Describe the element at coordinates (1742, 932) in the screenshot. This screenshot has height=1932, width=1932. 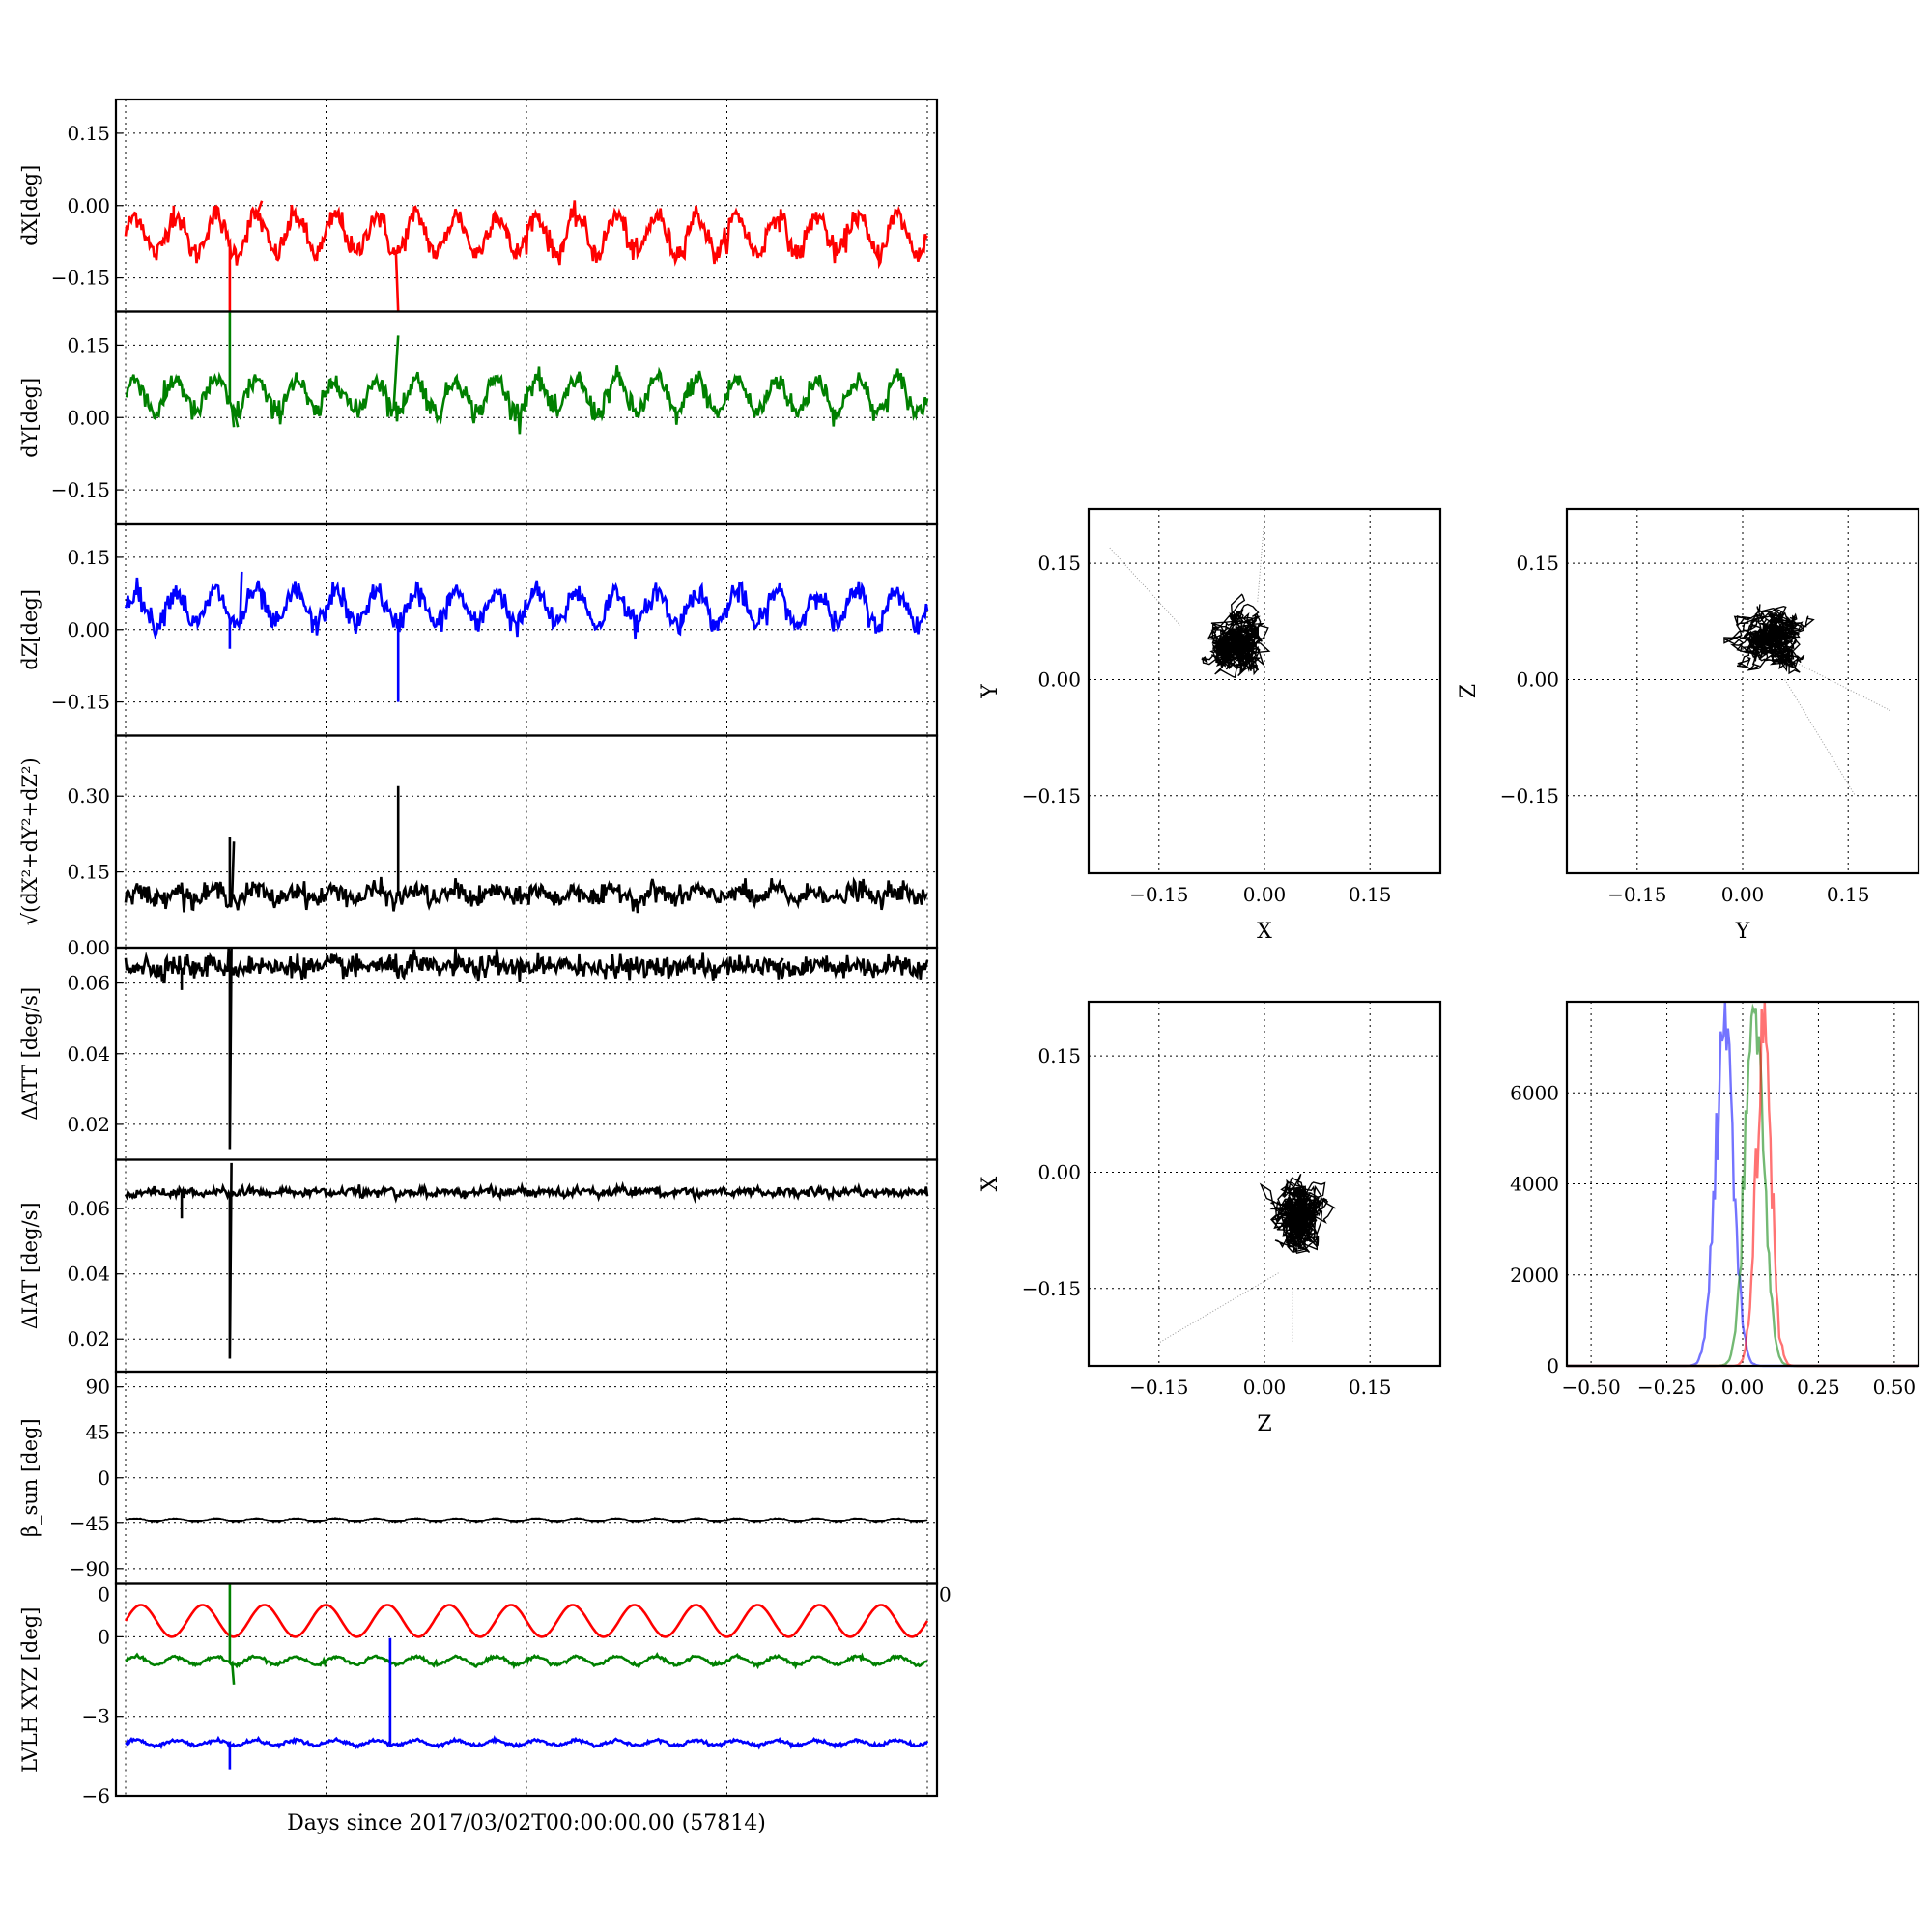
I see `xlabel-yz: Y` at that location.